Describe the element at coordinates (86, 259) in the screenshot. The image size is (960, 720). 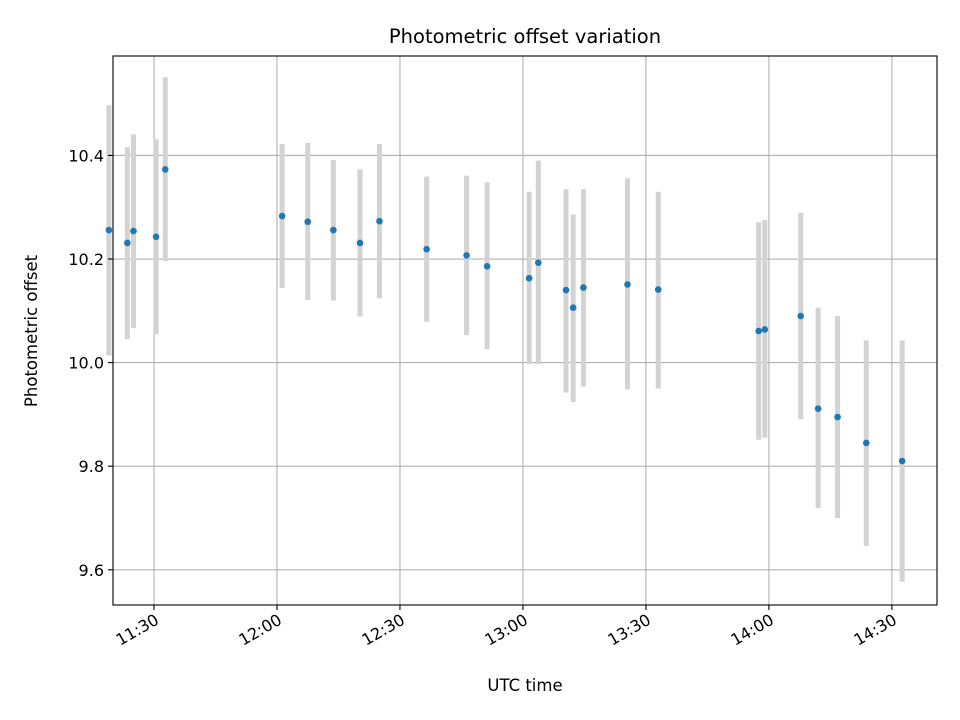
I see `y-tick-label: 10.2` at that location.